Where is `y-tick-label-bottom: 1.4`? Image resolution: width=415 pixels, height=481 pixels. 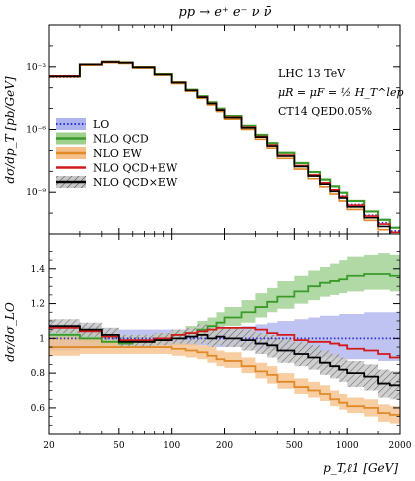 y-tick-label-bottom: 1.4 is located at coordinates (38, 270).